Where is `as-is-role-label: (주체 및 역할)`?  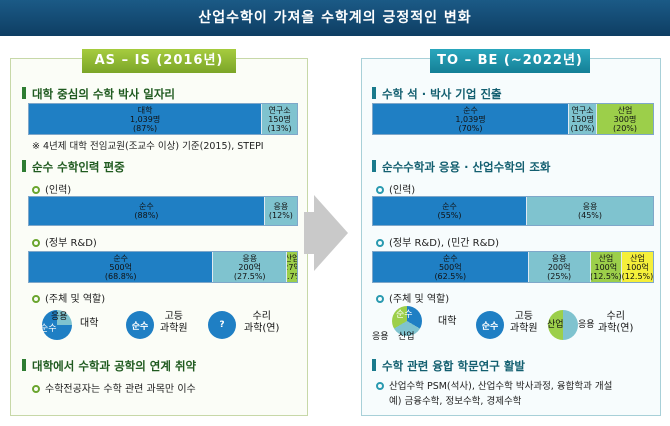 as-is-role-label: (주체 및 역할) is located at coordinates (68, 297).